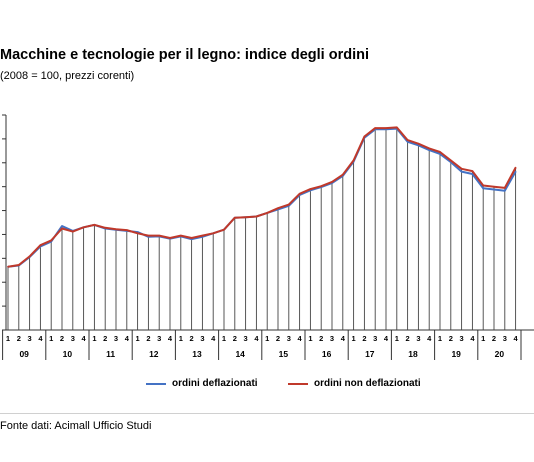 The width and height of the screenshot is (534, 462). What do you see at coordinates (67, 76) in the screenshot?
I see `chart-subtitle: (2008 = 100, prezzi corenti)` at bounding box center [67, 76].